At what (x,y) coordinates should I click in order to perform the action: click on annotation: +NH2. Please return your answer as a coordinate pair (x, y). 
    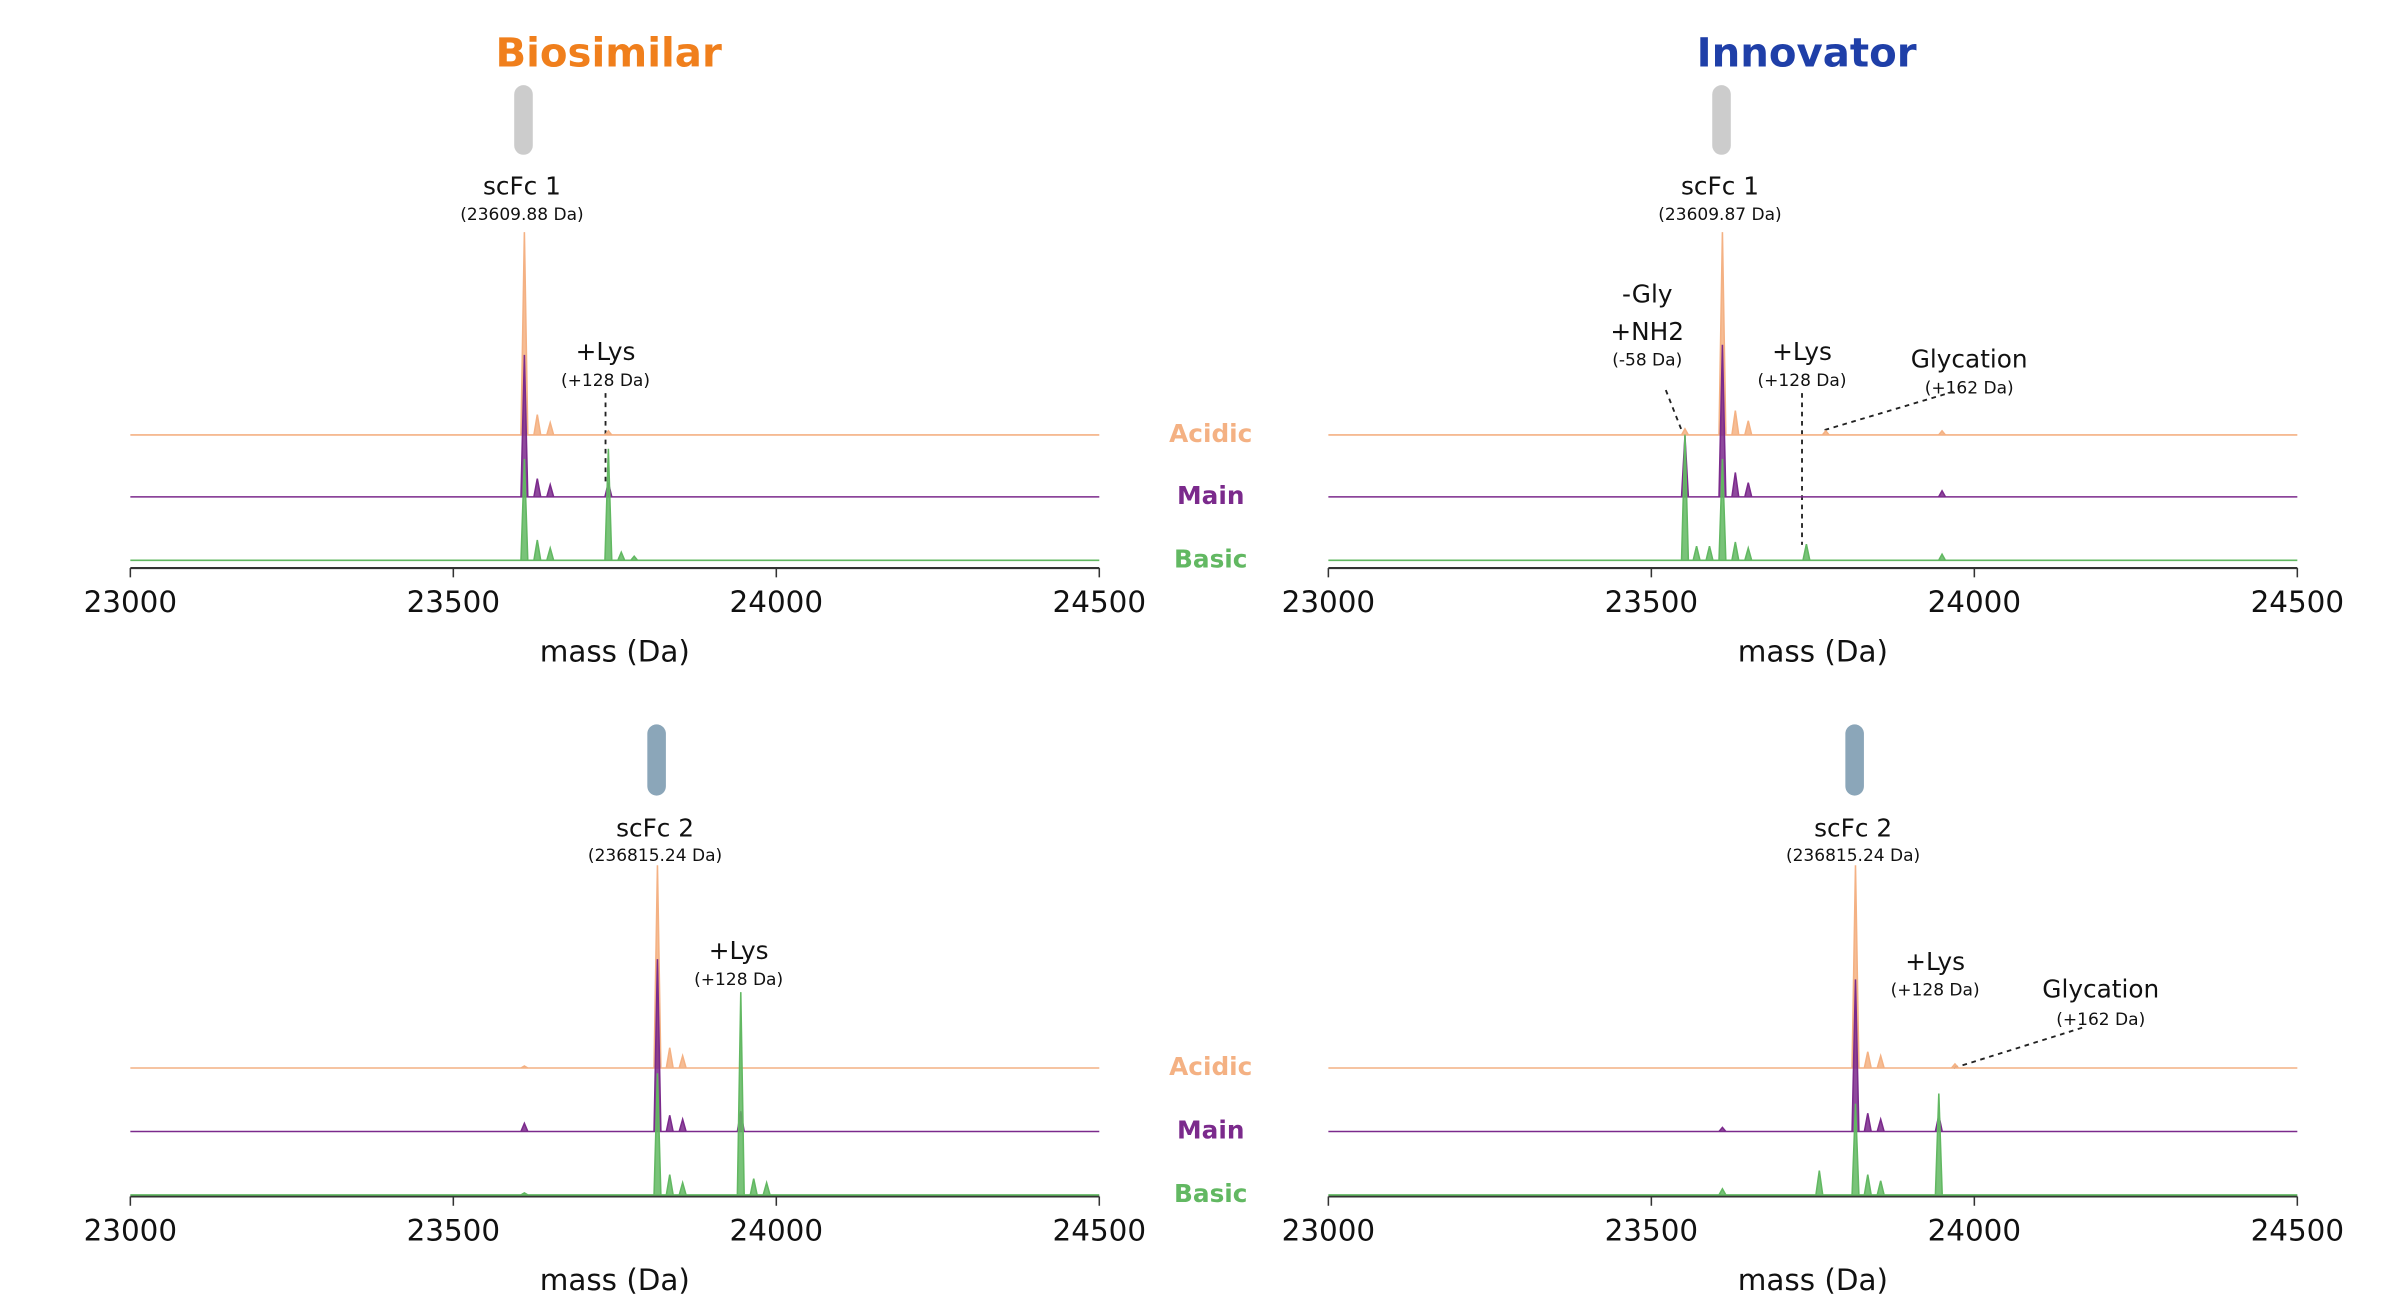
    Looking at the image, I should click on (1647, 331).